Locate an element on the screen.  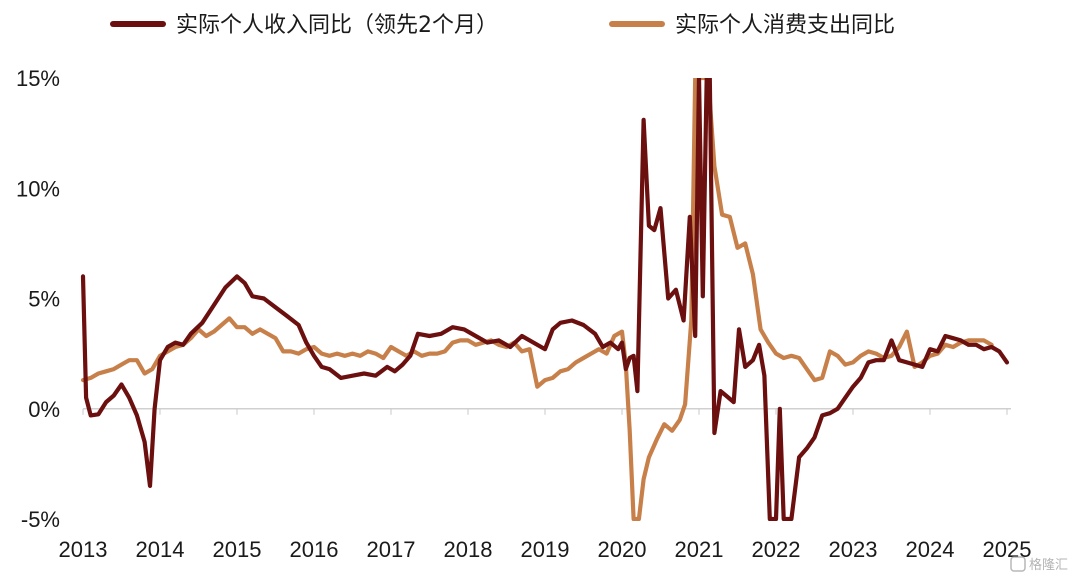
legend-label-consumption: 实际个人消费支出同比 is located at coordinates (785, 25).